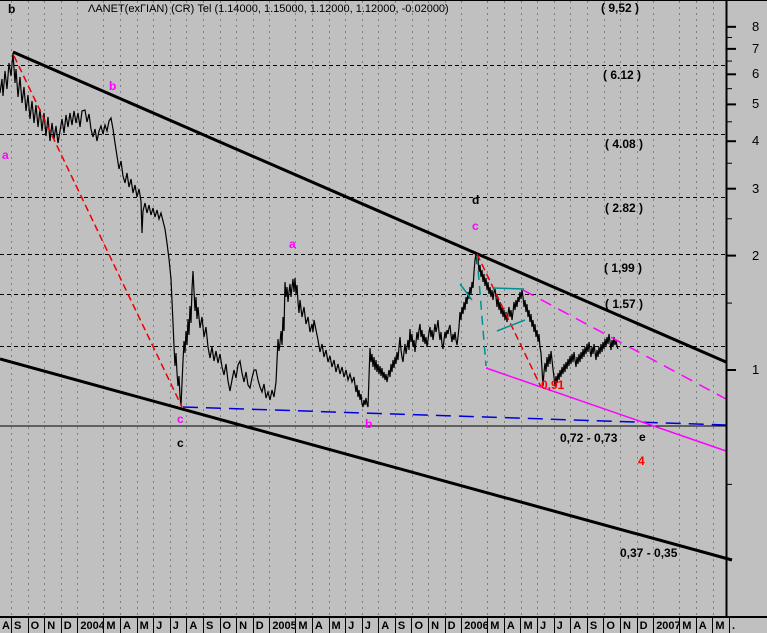 The image size is (767, 633). What do you see at coordinates (90, 625) in the screenshot?
I see `x-axis-year-cell: 2004` at bounding box center [90, 625].